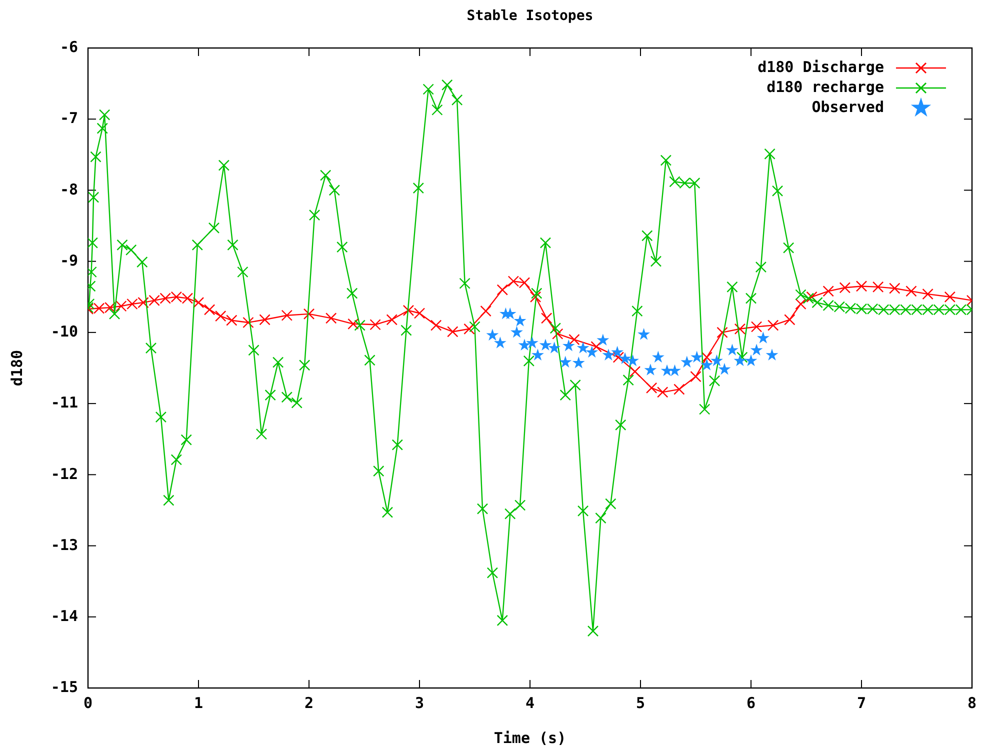 This screenshot has height=751, width=984. What do you see at coordinates (64, 331) in the screenshot?
I see `y-tick-label: -10` at bounding box center [64, 331].